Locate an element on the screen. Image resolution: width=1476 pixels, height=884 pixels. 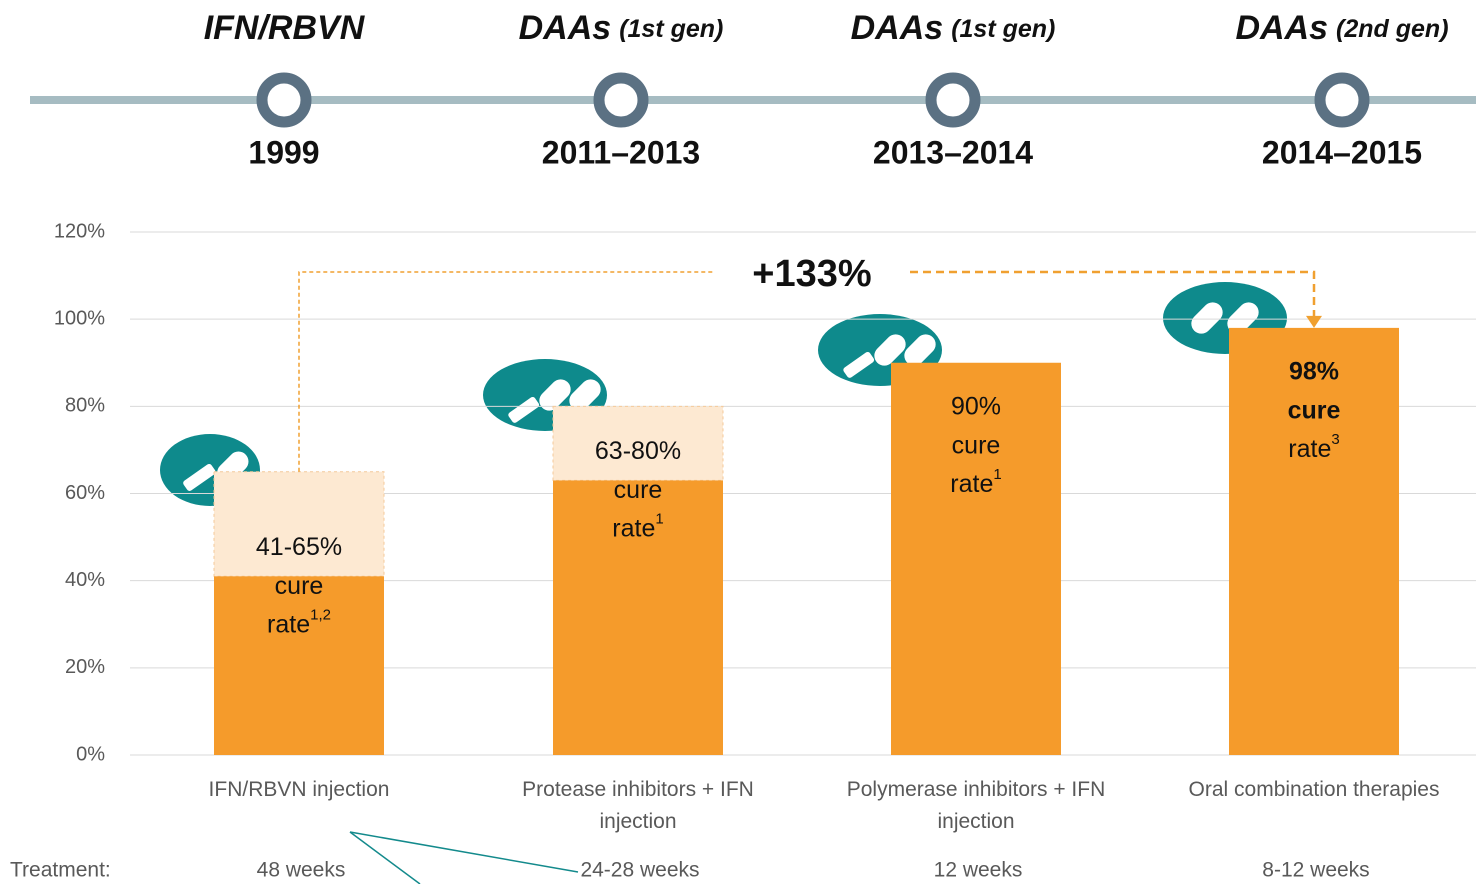
label-word: rate1,2 is located at coordinates (299, 622).